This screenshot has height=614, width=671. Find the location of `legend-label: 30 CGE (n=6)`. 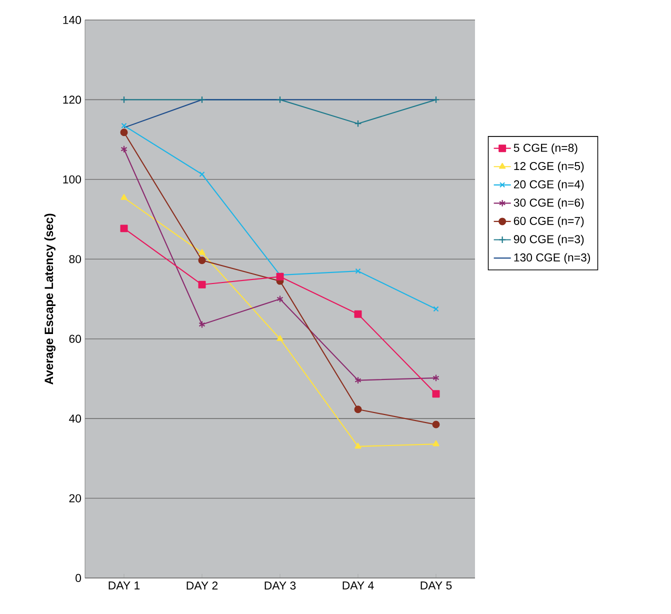

legend-label: 30 CGE (n=6) is located at coordinates (549, 203).